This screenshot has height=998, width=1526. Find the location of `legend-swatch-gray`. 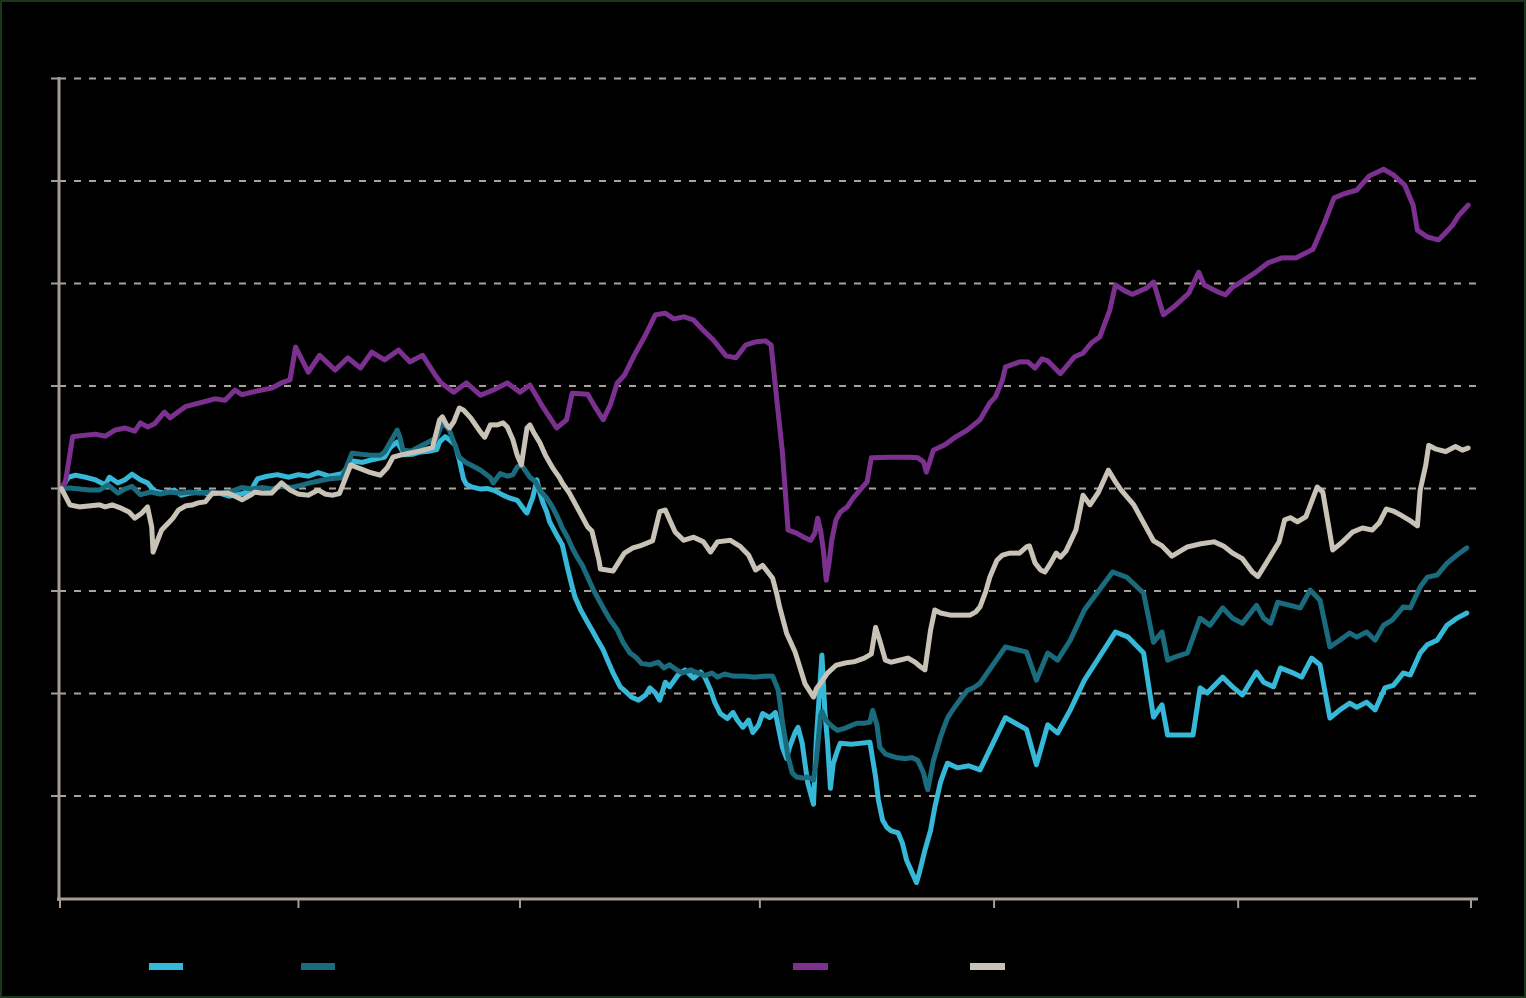

legend-swatch-gray is located at coordinates (987, 966).